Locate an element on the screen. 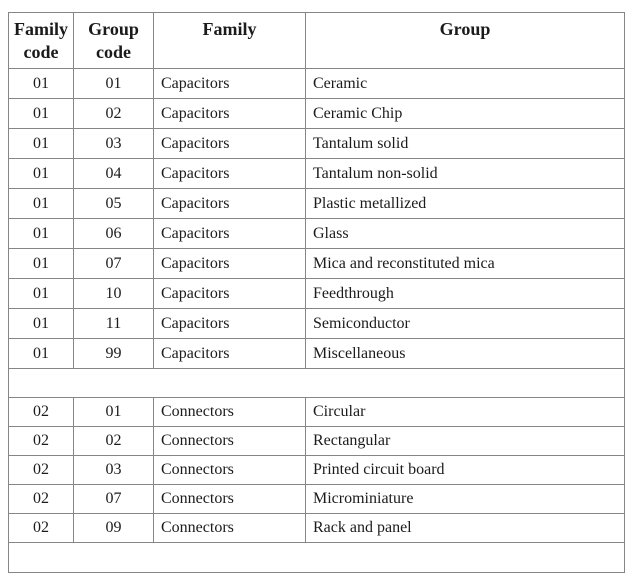 This screenshot has width=640, height=573. cell-group: Ceramic Chip is located at coordinates (465, 113).